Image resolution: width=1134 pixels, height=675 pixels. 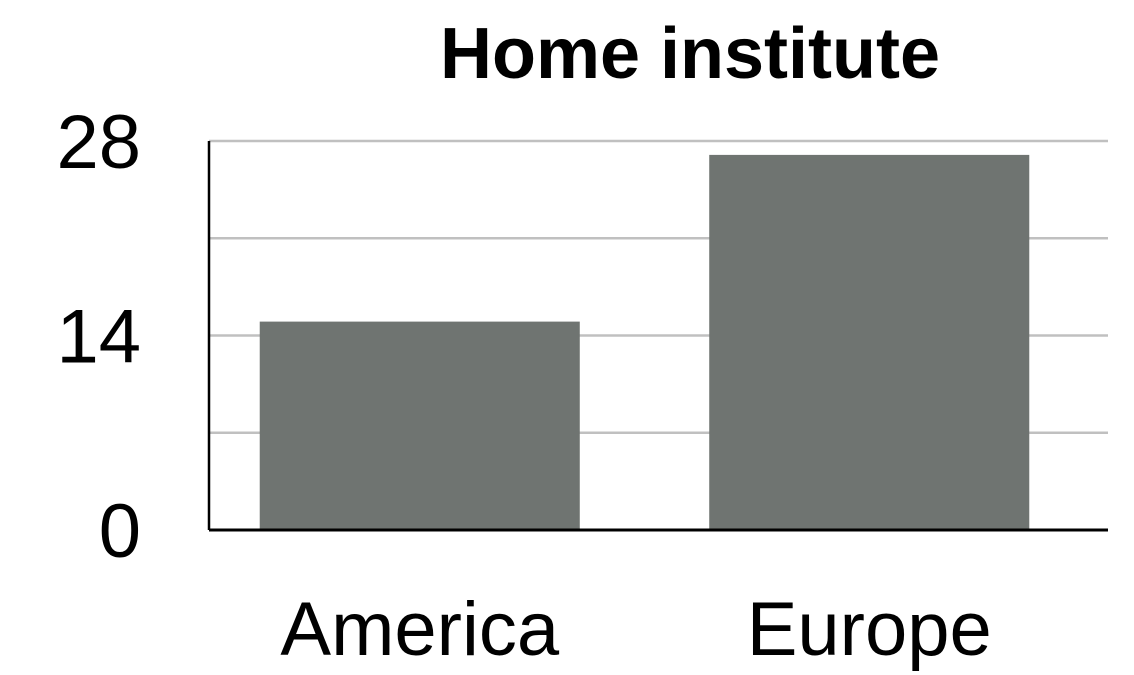 I want to click on y-tick-labels: 0 14 28, so click(x=98, y=337).